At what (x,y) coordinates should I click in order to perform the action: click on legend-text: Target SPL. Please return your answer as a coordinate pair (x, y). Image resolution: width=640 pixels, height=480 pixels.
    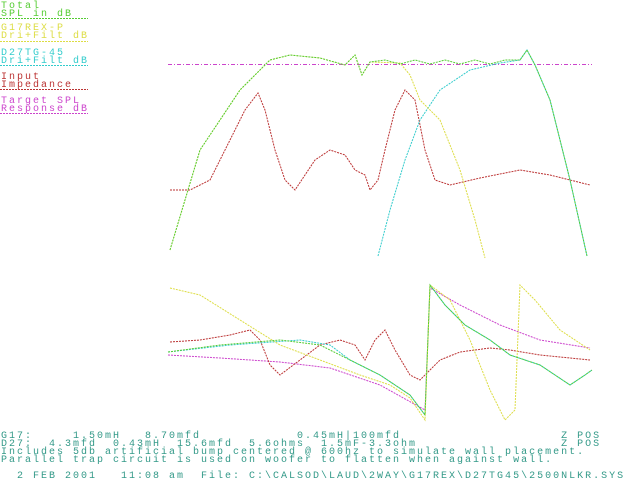
    Looking at the image, I should click on (41, 101).